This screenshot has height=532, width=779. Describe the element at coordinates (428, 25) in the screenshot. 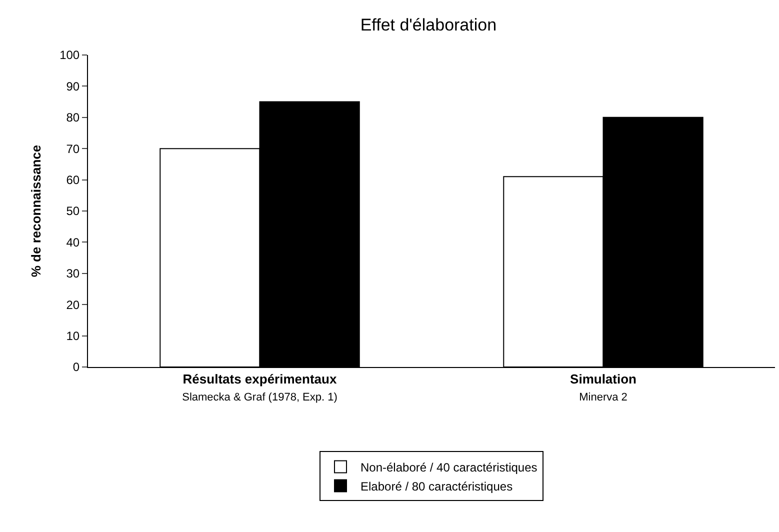

I see `chart-title: Effet d'élaboration` at that location.